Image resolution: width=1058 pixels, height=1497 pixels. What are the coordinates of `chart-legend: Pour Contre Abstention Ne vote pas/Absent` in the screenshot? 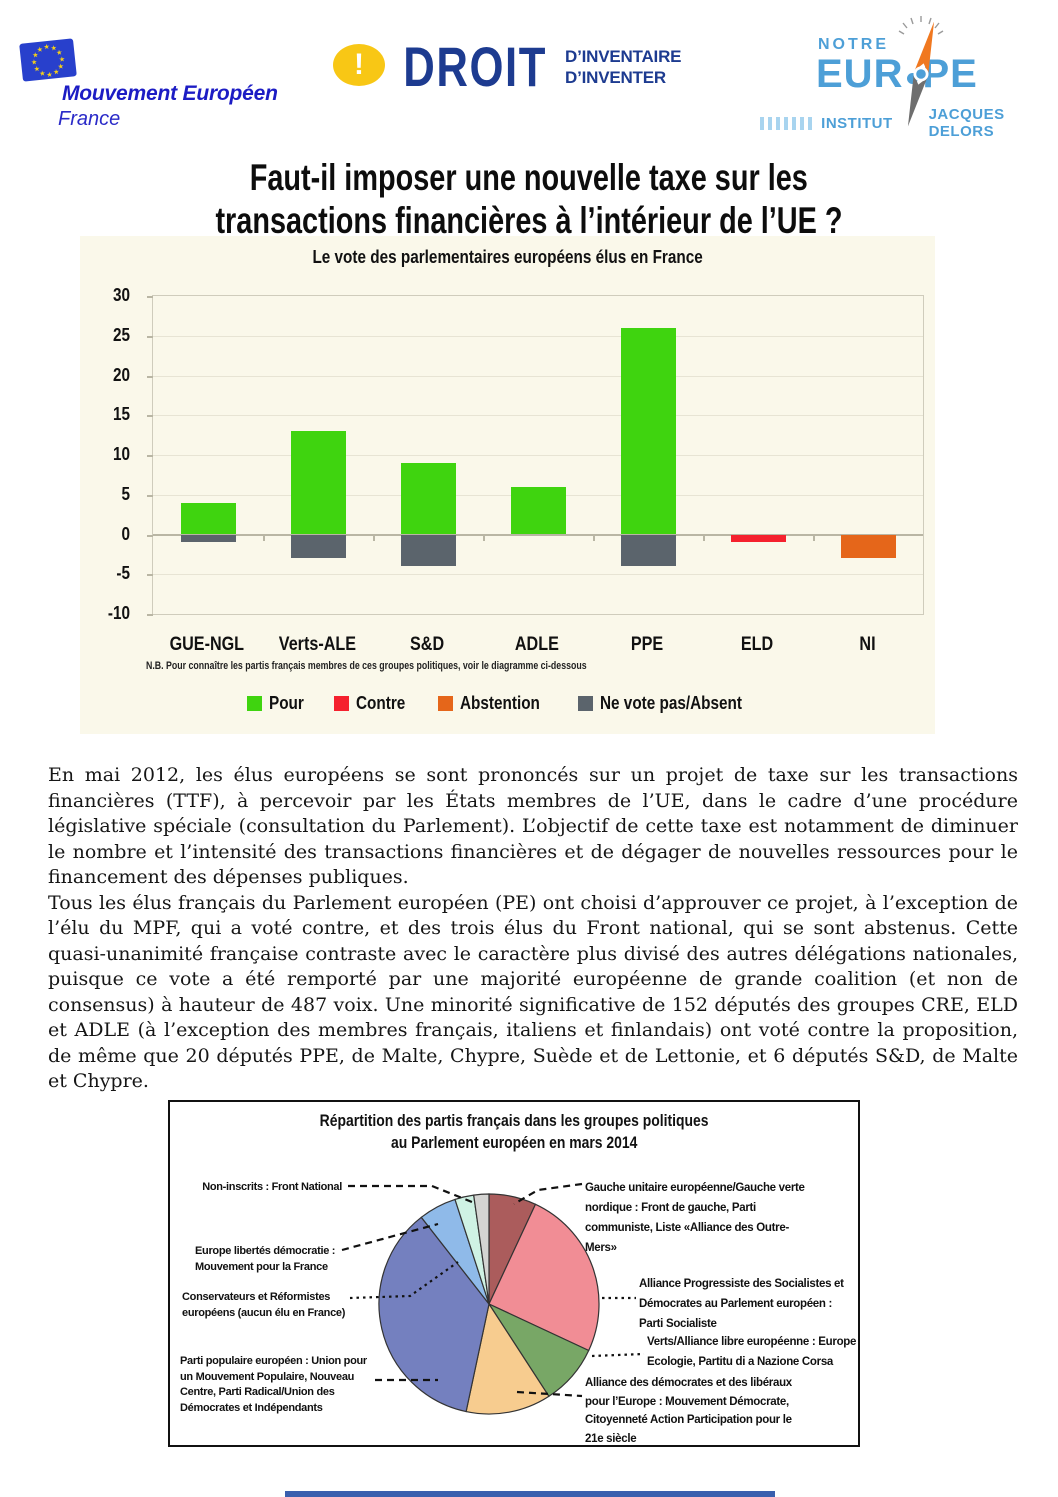 It's located at (507, 703).